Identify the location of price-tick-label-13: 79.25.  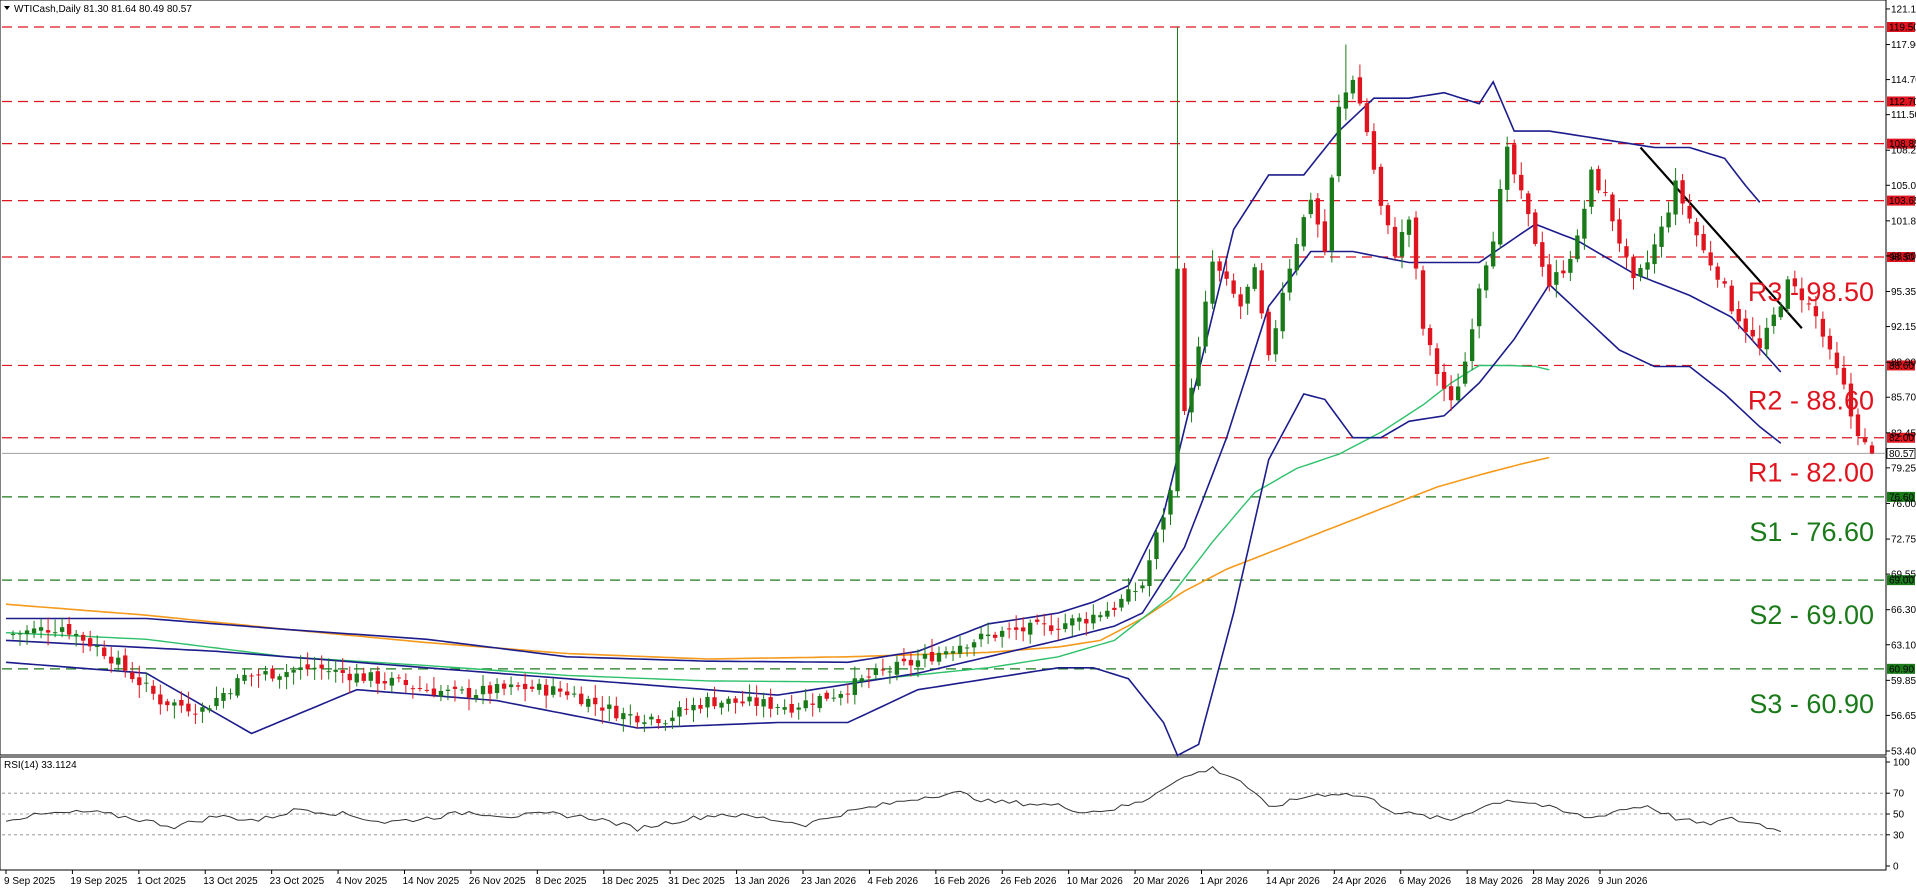
(1903, 468).